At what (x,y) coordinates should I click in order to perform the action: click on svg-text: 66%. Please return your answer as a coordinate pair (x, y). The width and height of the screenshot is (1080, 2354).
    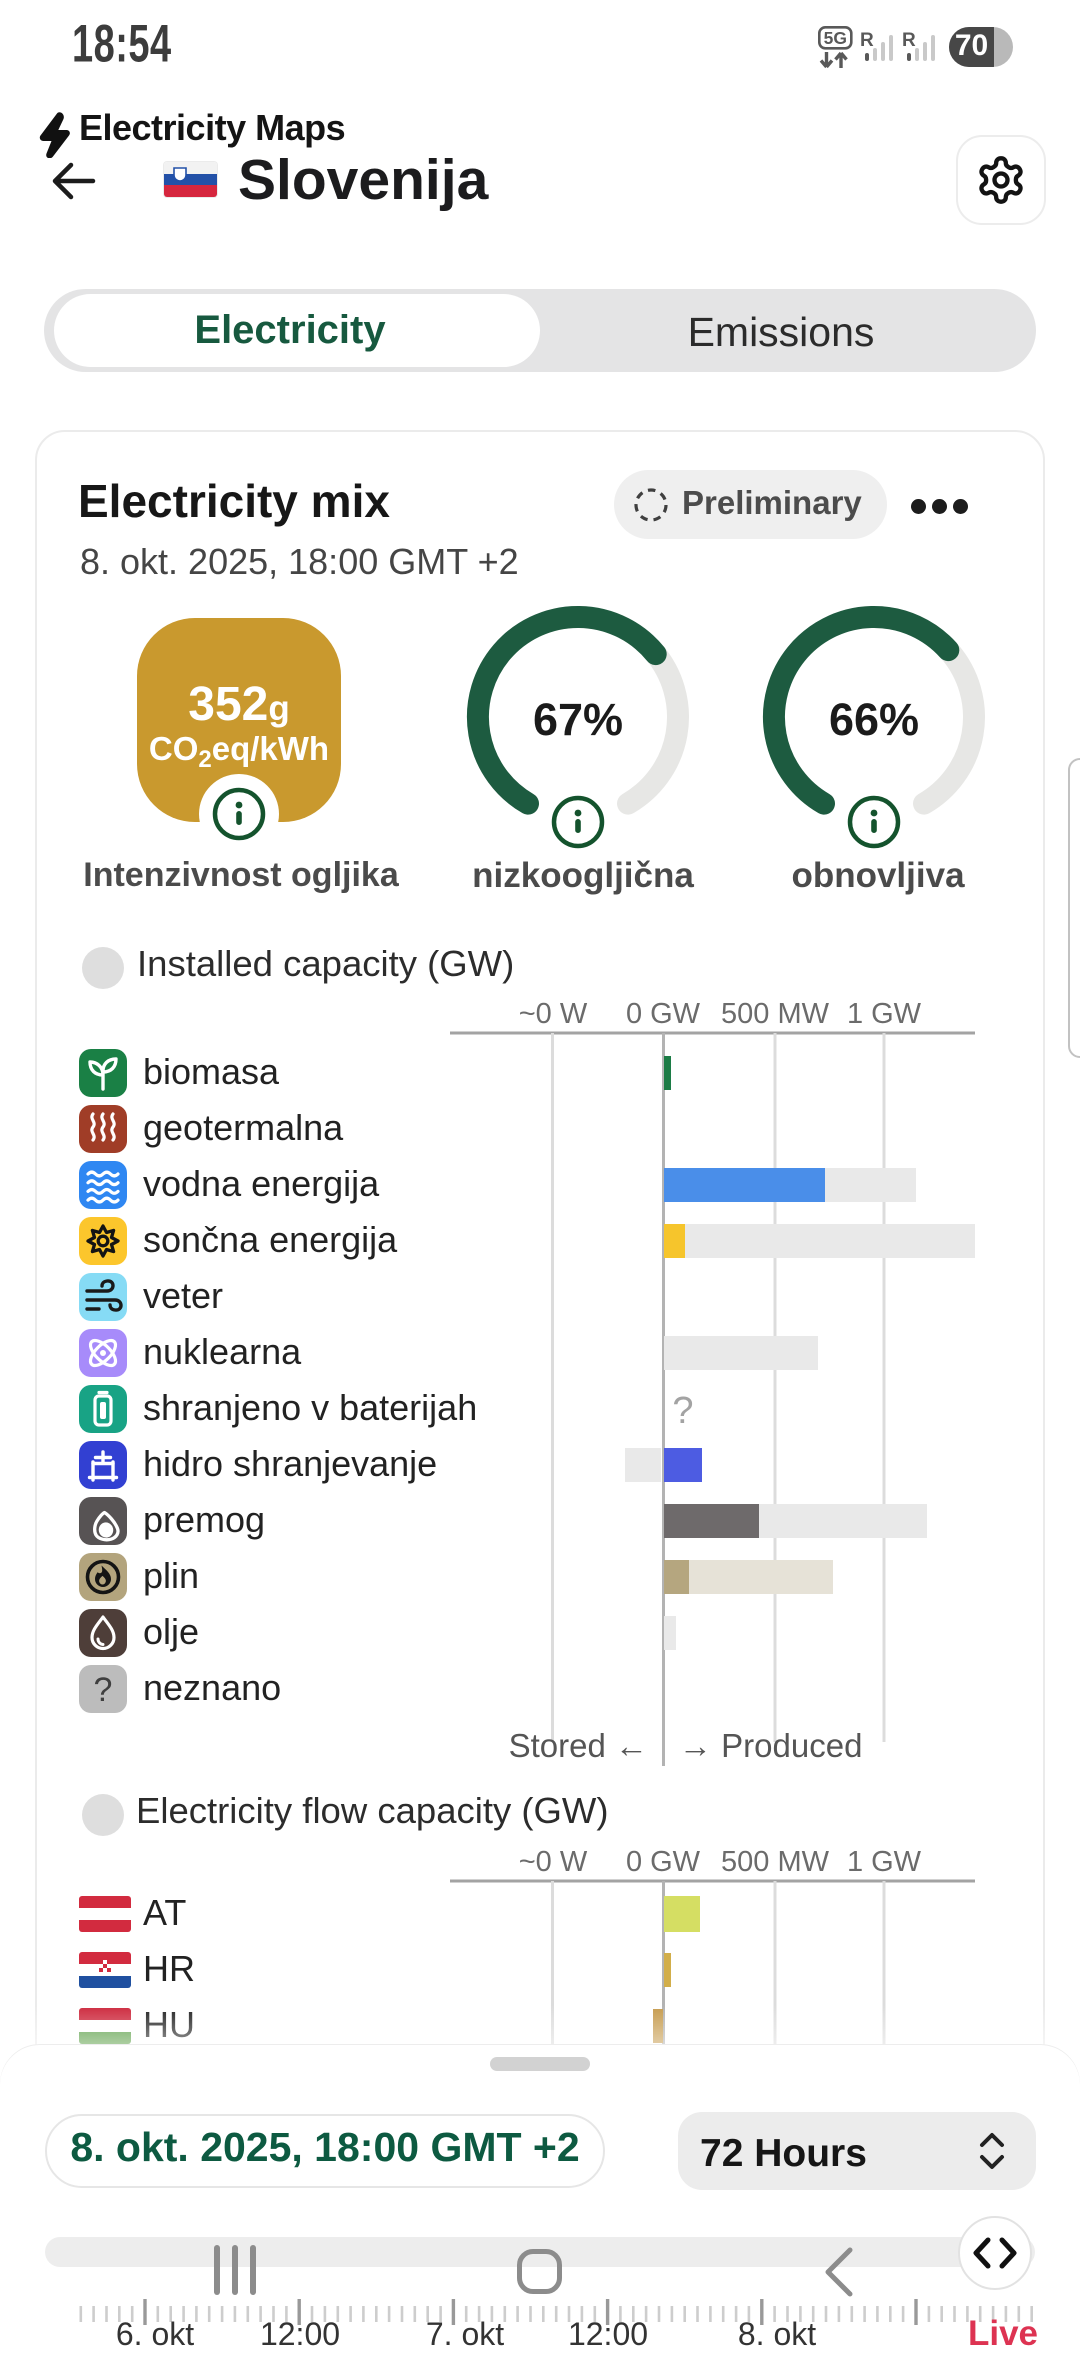
    Looking at the image, I should click on (874, 719).